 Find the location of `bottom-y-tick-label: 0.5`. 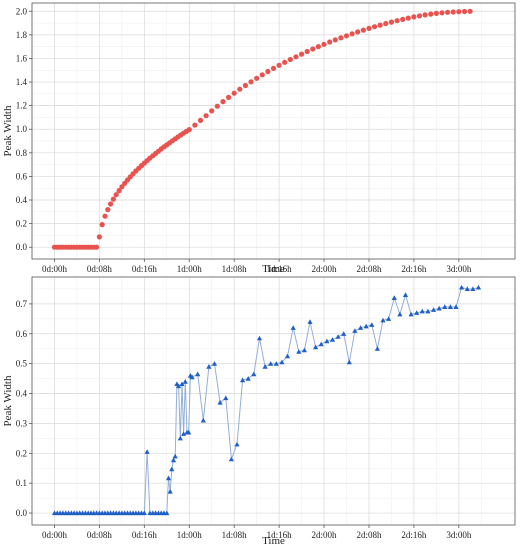

bottom-y-tick-label: 0.5 is located at coordinates (22, 364).